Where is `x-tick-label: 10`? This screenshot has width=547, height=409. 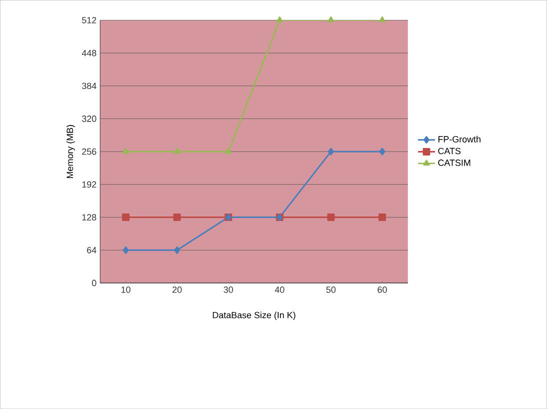 x-tick-label: 10 is located at coordinates (125, 289).